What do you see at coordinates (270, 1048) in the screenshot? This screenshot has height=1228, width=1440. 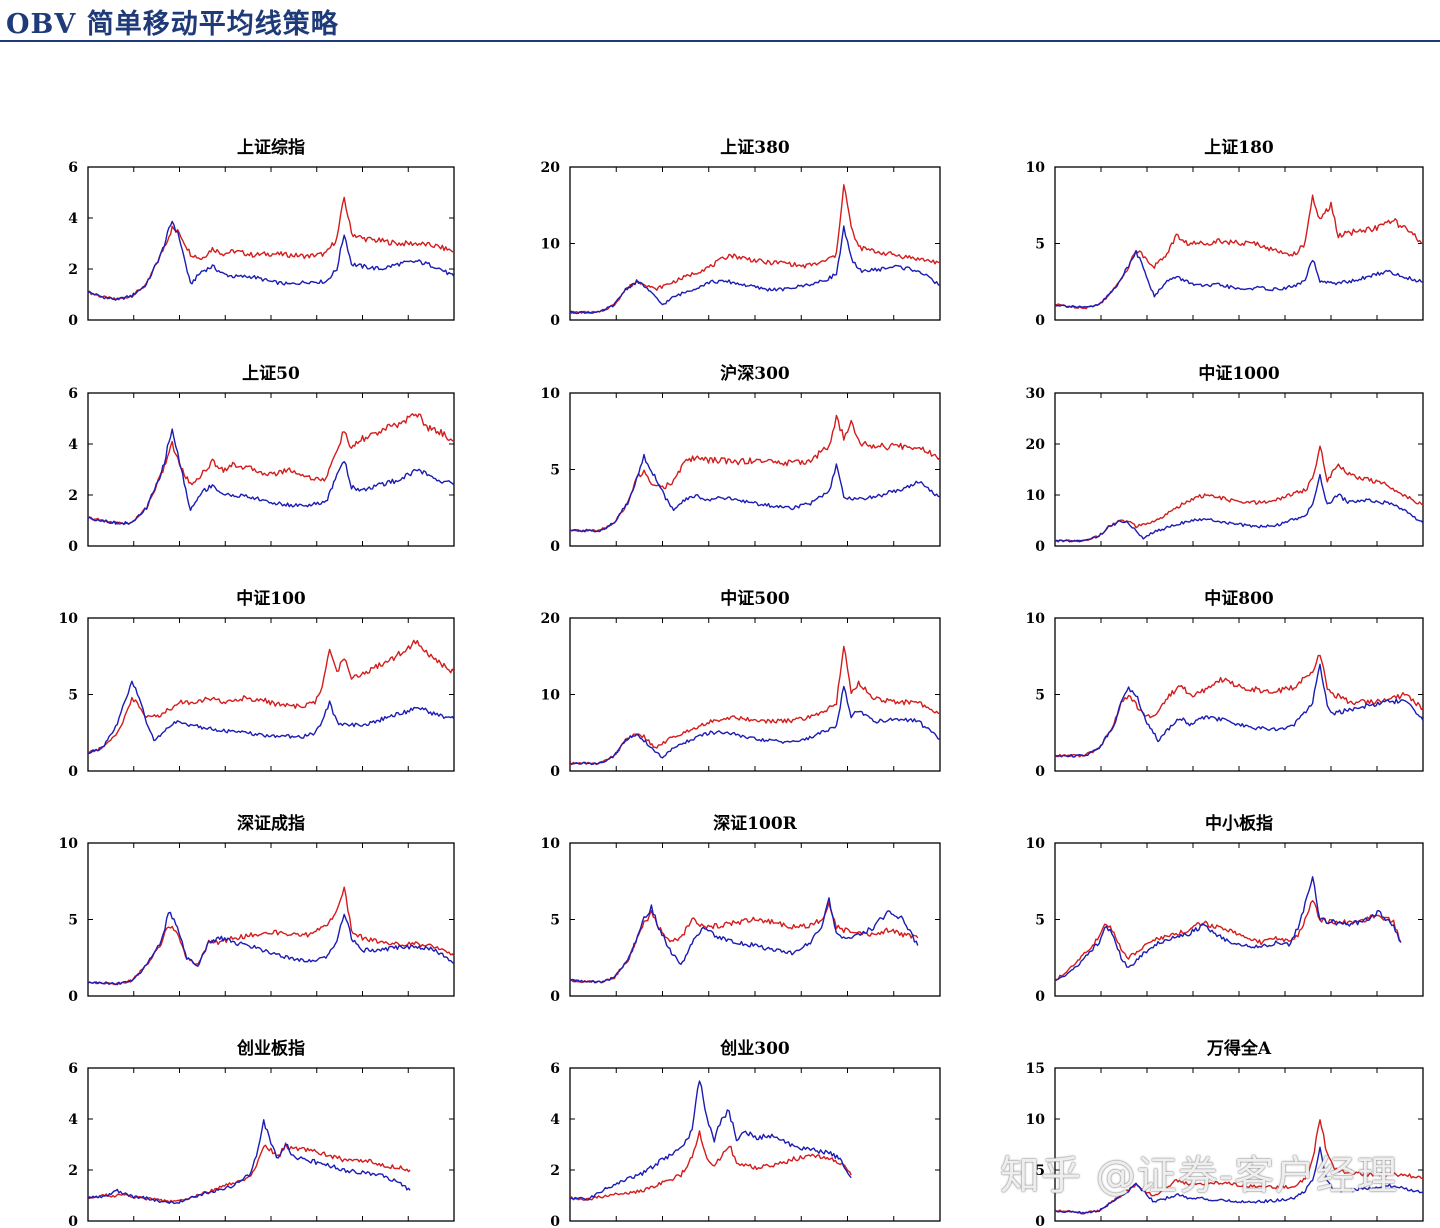 I see `chart-title: 创业板指` at bounding box center [270, 1048].